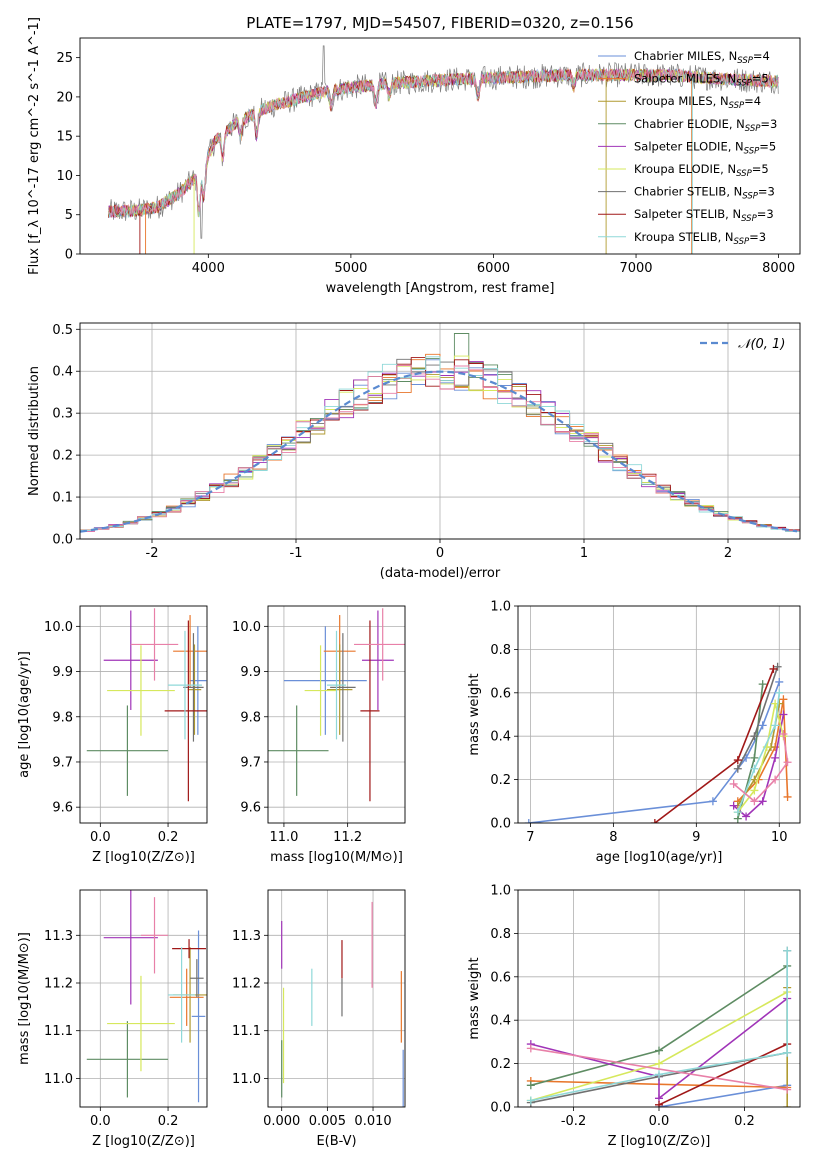 This screenshot has width=819, height=1170. What do you see at coordinates (500, 934) in the screenshot?
I see `y-tick-label: 0.8` at bounding box center [500, 934].